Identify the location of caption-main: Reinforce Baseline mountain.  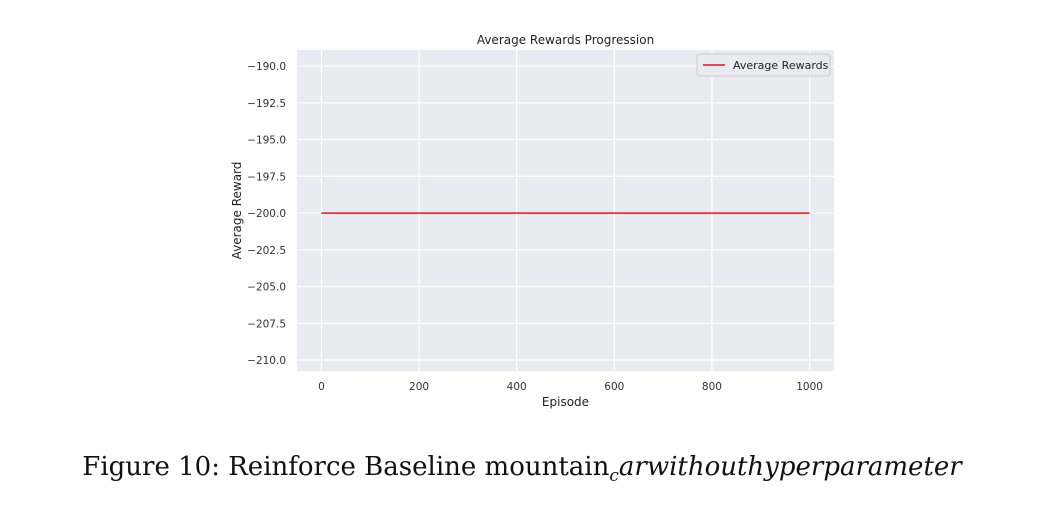
(419, 467).